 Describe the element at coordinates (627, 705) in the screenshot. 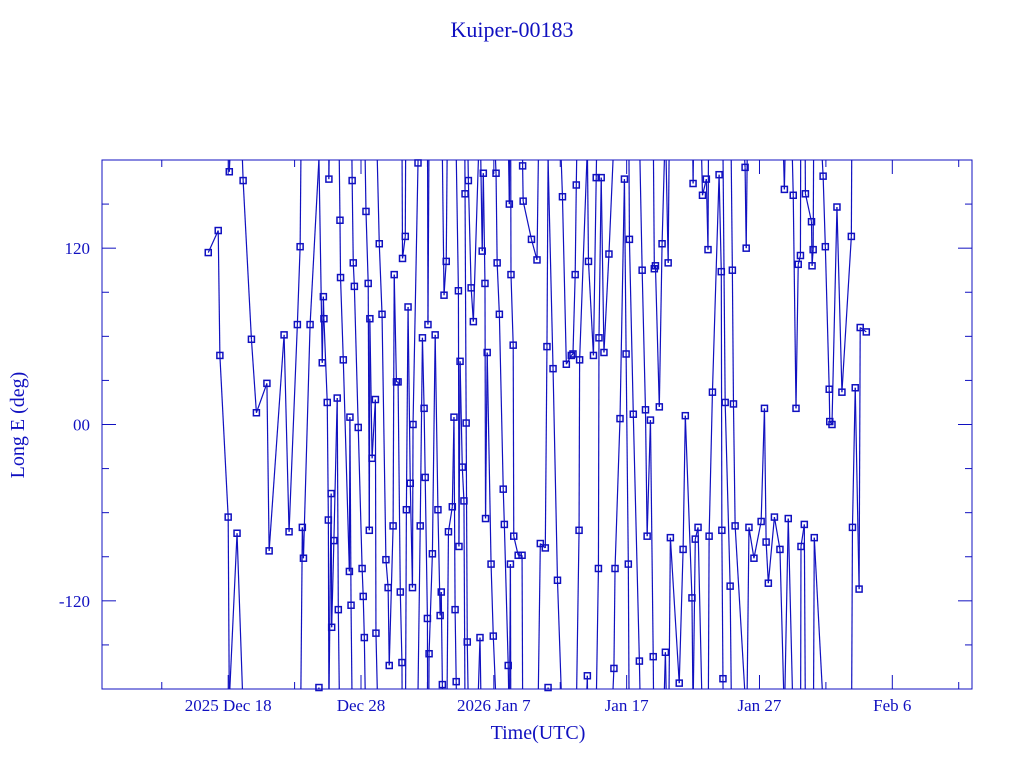

I see `x-tick-label: Jan 17` at that location.